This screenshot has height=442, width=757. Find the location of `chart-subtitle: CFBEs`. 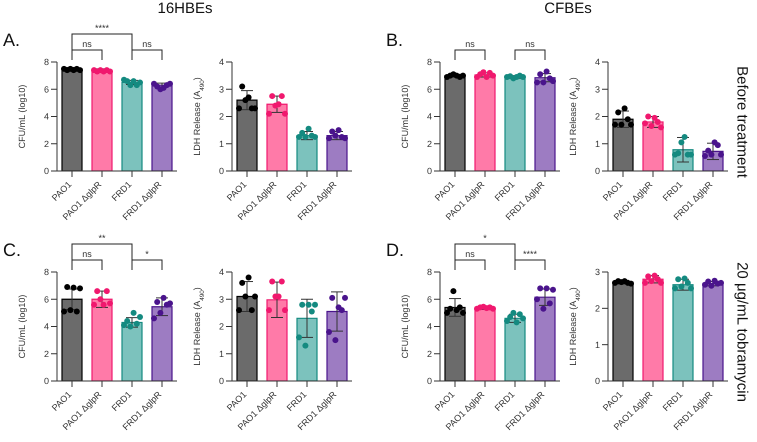

chart-subtitle: CFBEs is located at coordinates (568, 8).